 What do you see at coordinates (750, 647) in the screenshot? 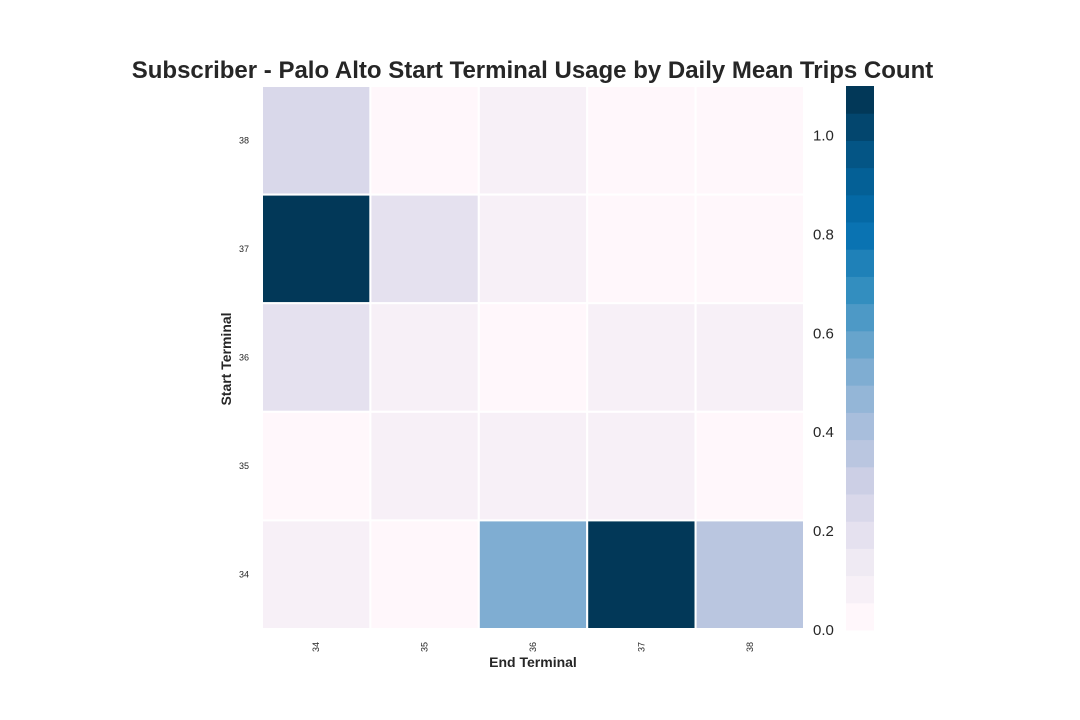
I see `x-tick-label: 38` at bounding box center [750, 647].